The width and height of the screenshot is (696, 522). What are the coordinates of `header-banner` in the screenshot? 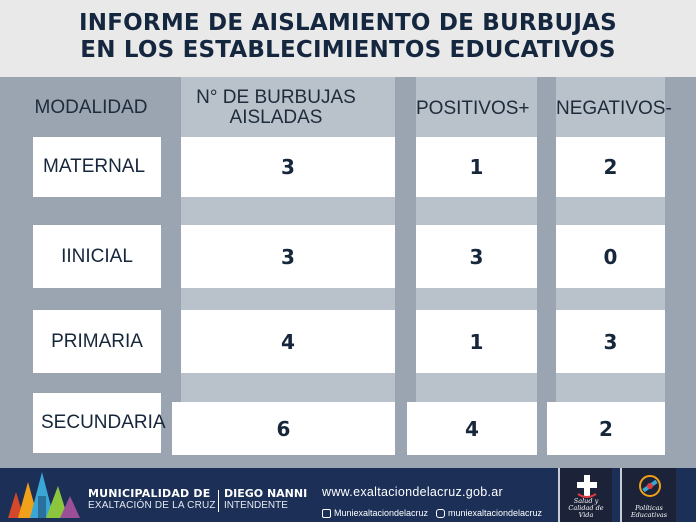 It's located at (348, 38).